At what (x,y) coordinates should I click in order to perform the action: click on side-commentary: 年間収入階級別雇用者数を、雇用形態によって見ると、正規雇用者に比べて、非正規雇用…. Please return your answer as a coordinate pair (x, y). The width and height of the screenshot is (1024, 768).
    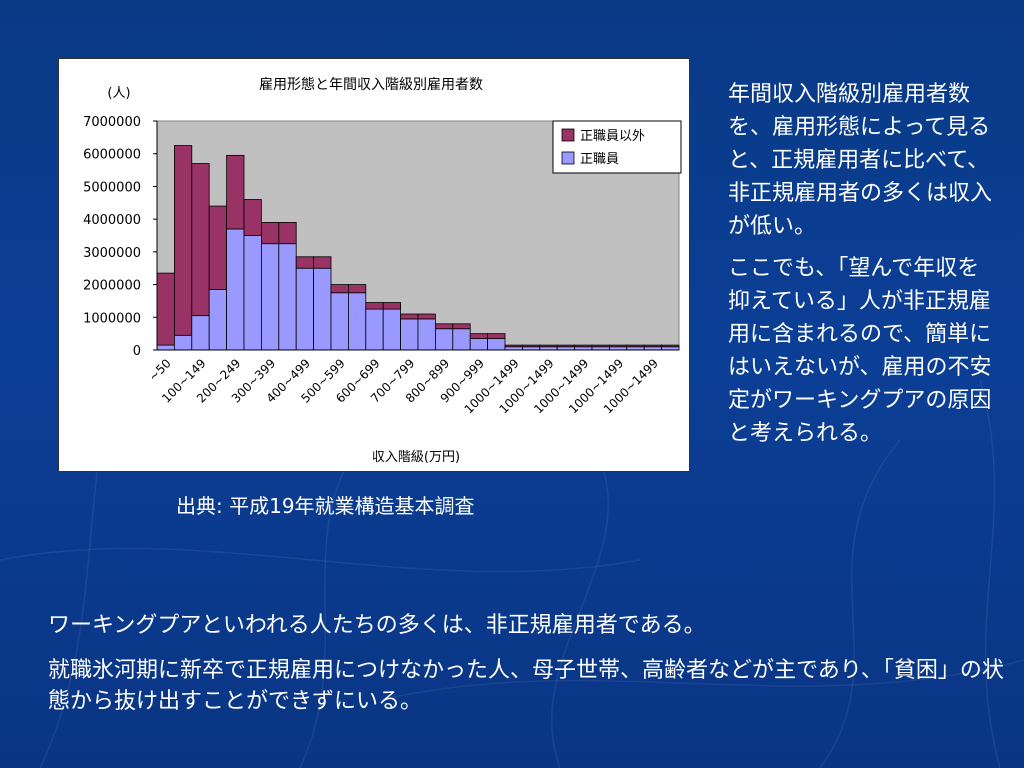
    Looking at the image, I should click on (863, 268).